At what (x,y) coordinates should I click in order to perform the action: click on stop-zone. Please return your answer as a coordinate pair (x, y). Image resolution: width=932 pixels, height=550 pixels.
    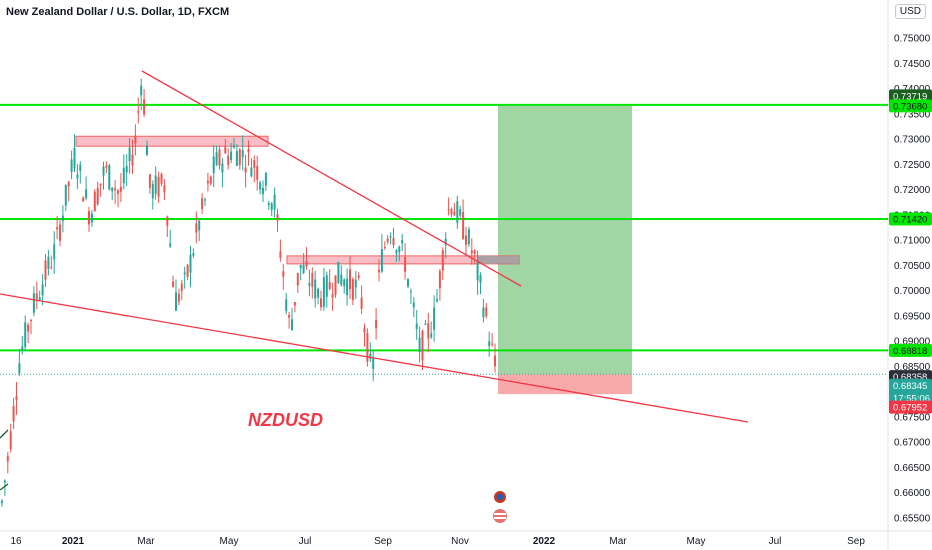
    Looking at the image, I should click on (565, 384).